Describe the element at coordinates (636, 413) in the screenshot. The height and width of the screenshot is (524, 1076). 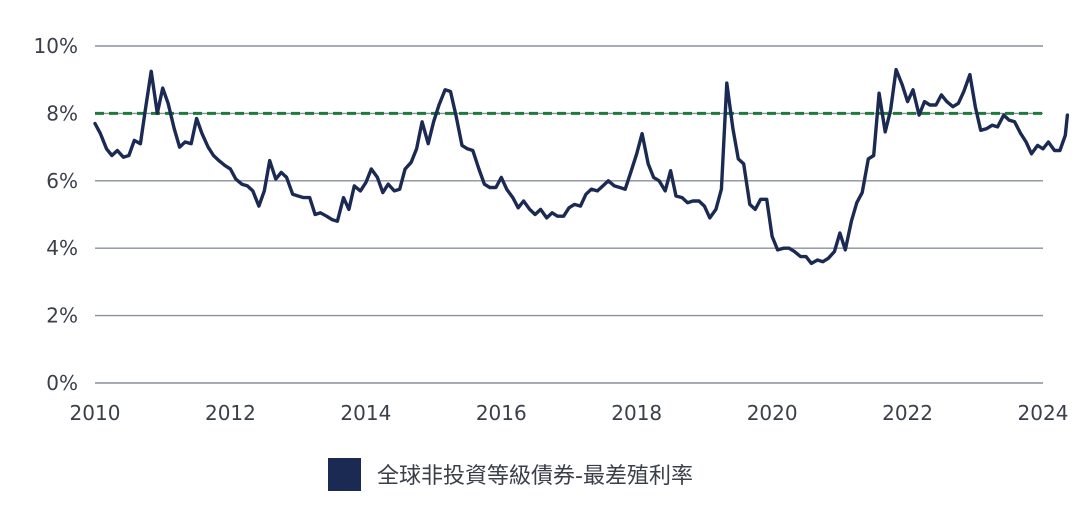
I see `x-tick-label: 2018` at that location.